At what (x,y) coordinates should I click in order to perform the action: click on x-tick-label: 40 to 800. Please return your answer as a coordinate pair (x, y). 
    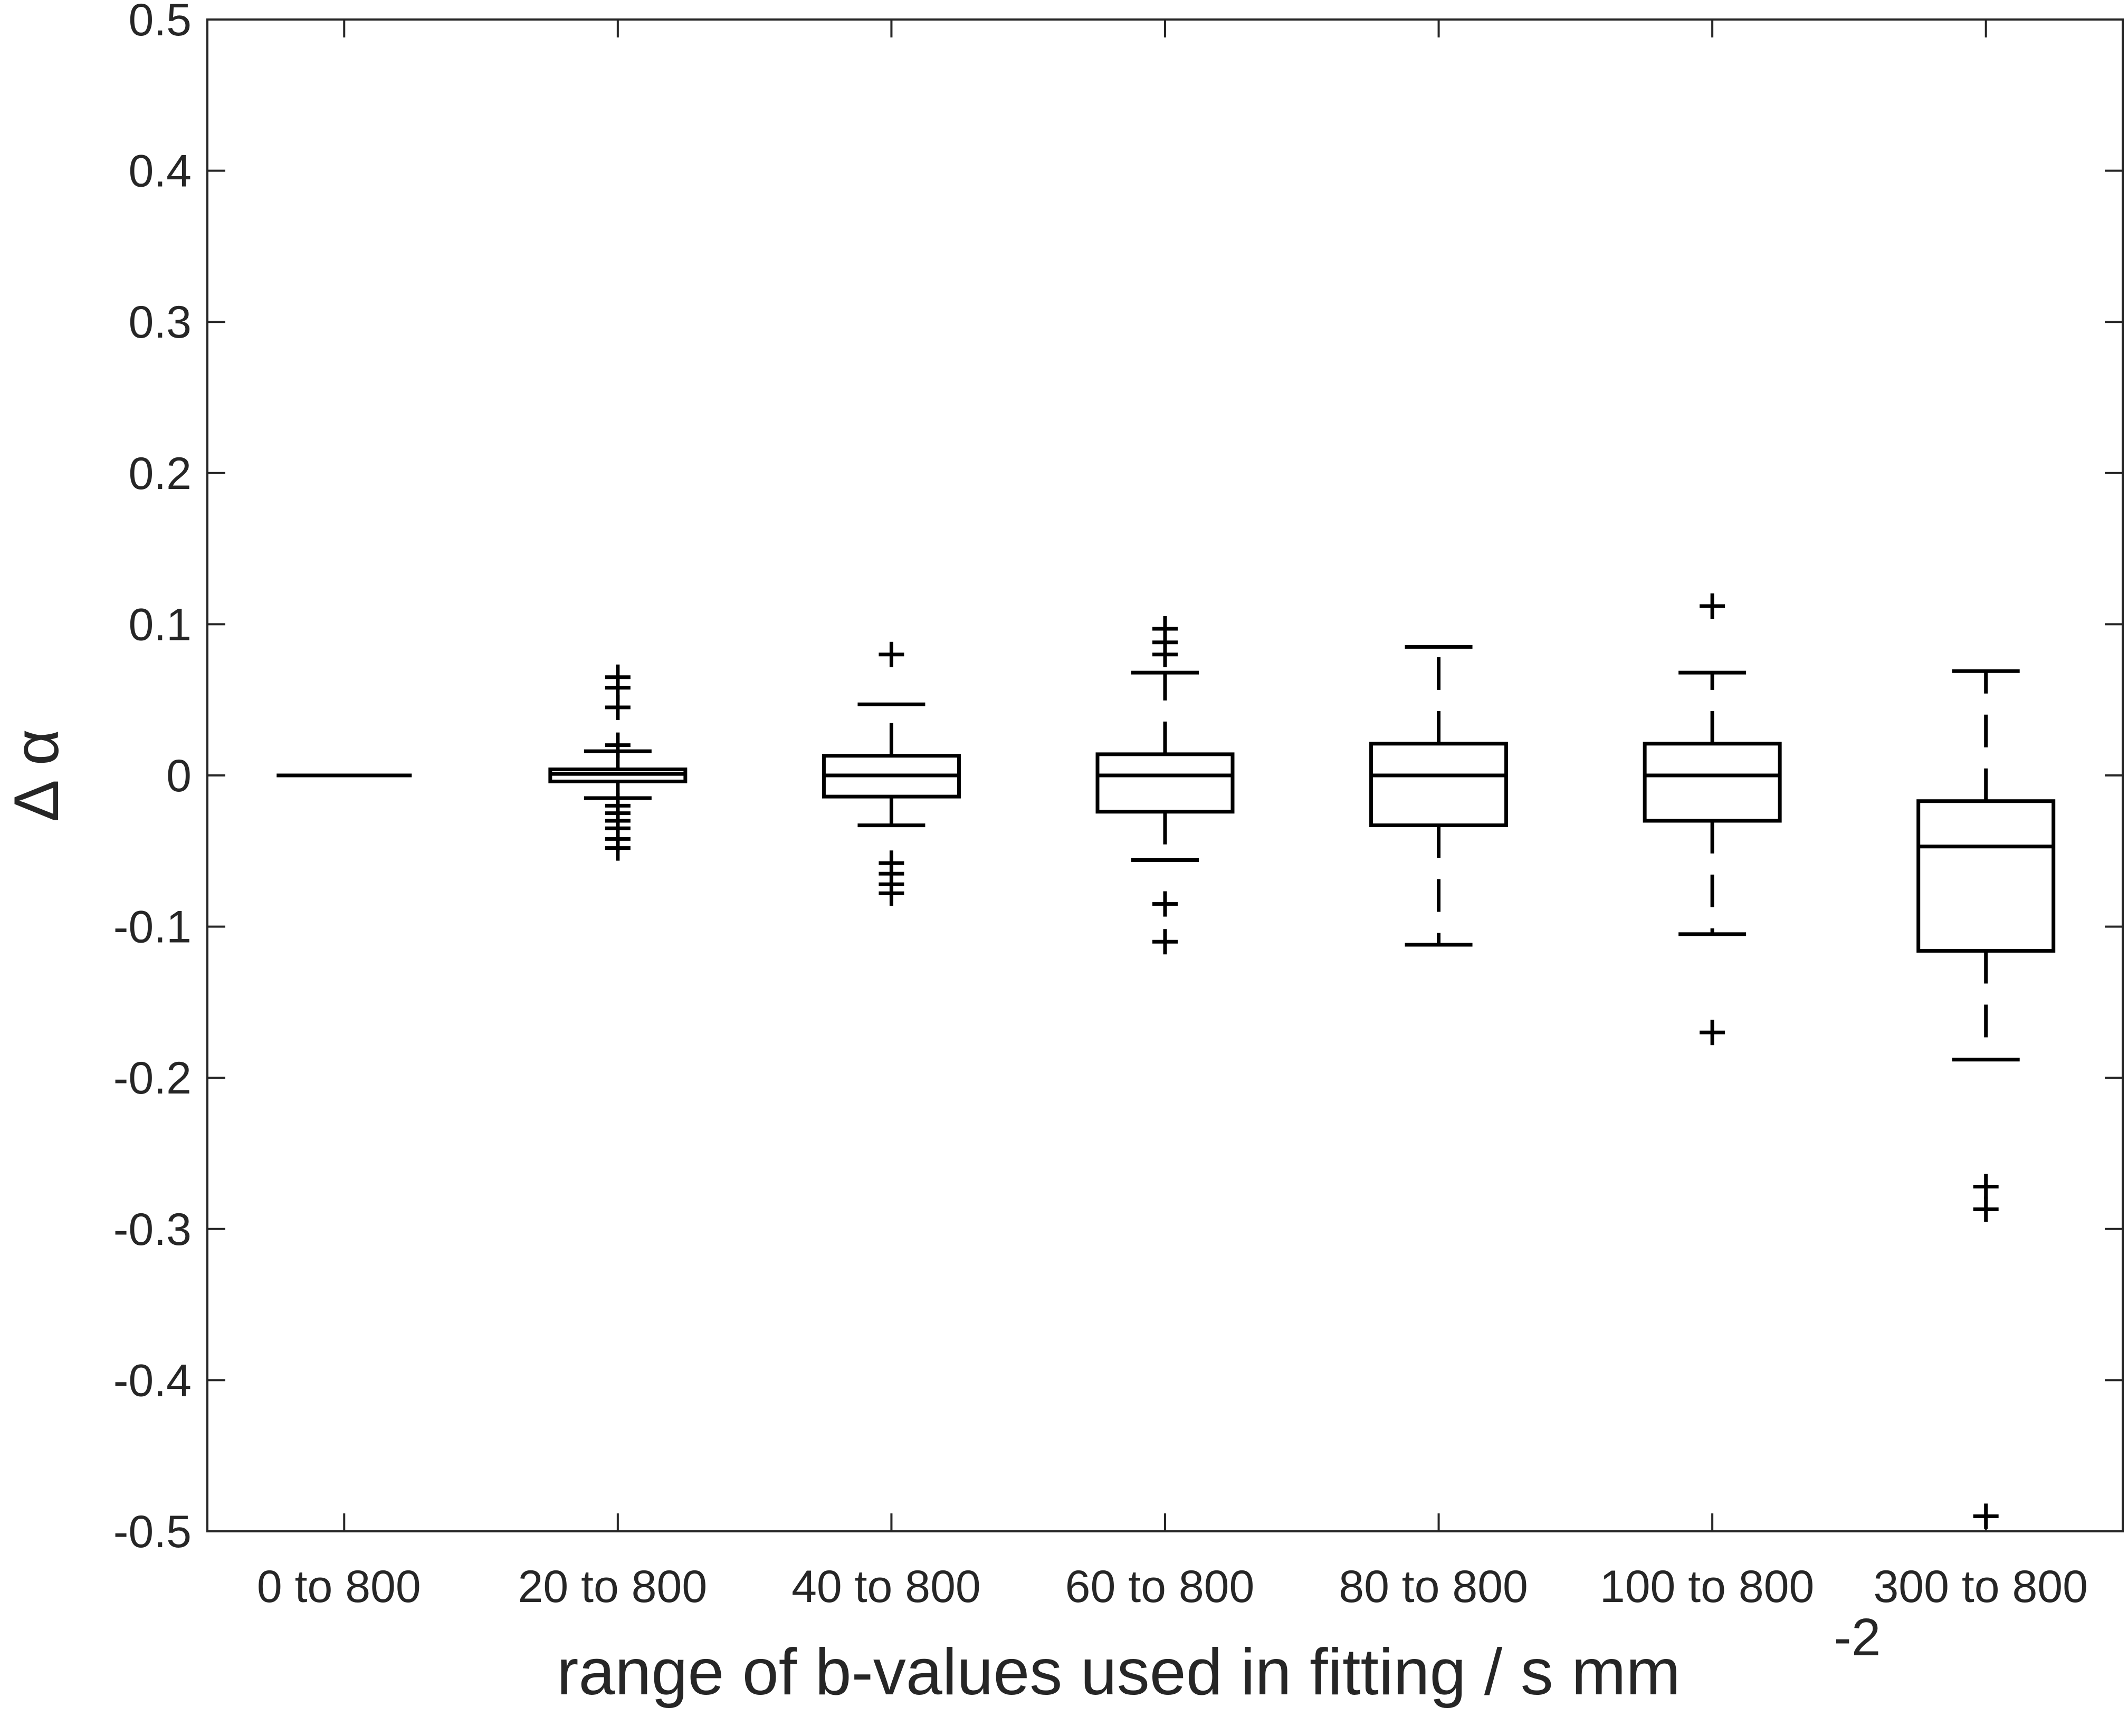
    Looking at the image, I should click on (886, 1586).